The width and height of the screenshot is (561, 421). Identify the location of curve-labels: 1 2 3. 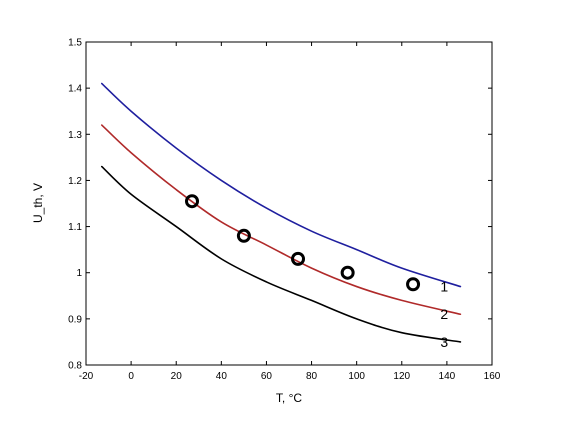
(444, 314).